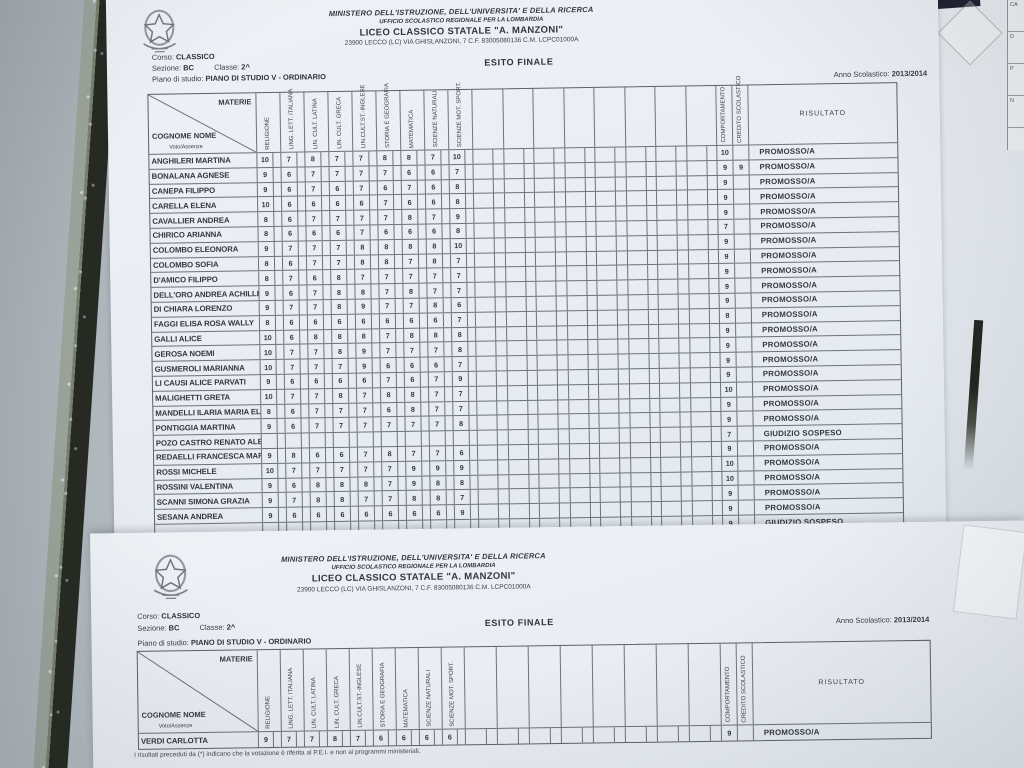 The height and width of the screenshot is (768, 1024). What do you see at coordinates (175, 726) in the screenshot?
I see `voto-assenze-label: Voto/Assenze` at bounding box center [175, 726].